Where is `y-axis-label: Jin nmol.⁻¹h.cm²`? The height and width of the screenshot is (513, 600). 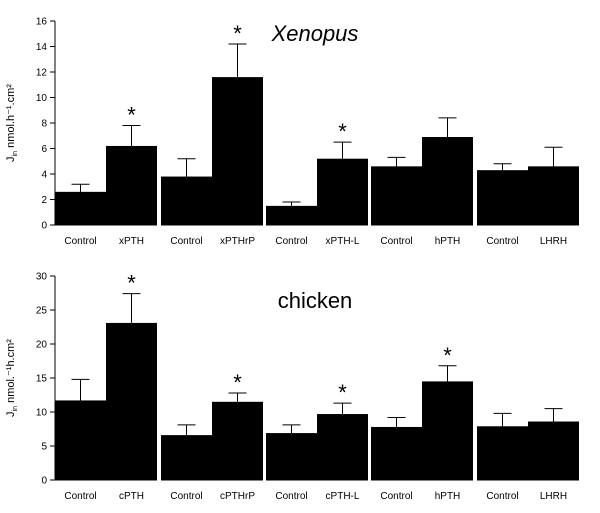 y-axis-label: Jin nmol.⁻¹h.cm² is located at coordinates (12, 378).